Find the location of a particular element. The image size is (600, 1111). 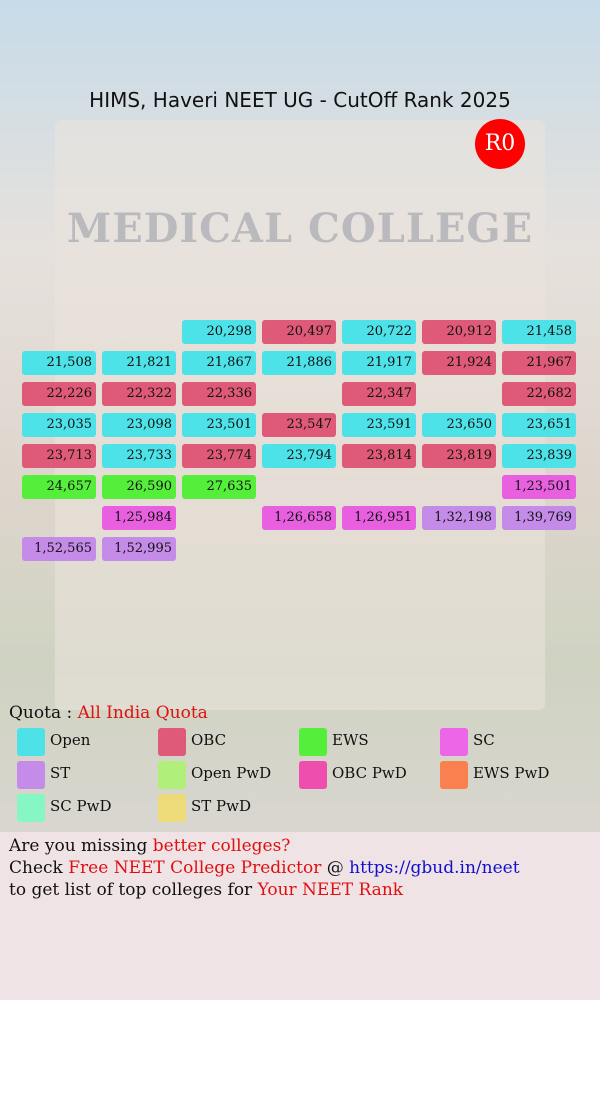

rank-cell: 20,497 is located at coordinates (299, 332).